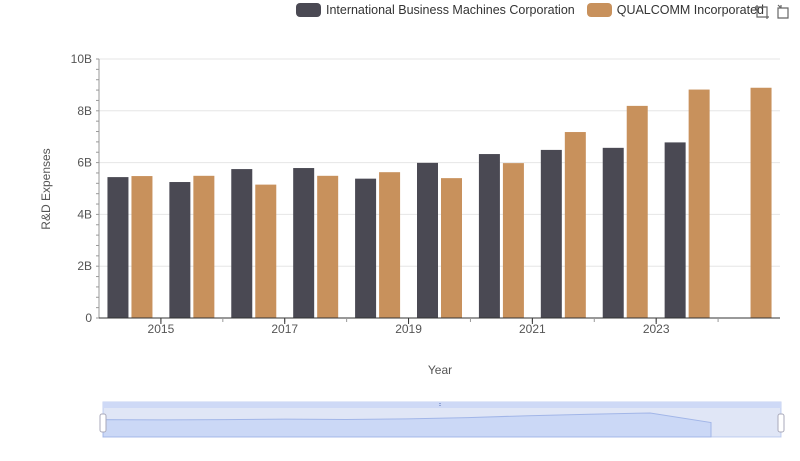 This screenshot has height=461, width=800. What do you see at coordinates (427, 240) in the screenshot?
I see `bar-ibm-2019` at bounding box center [427, 240].